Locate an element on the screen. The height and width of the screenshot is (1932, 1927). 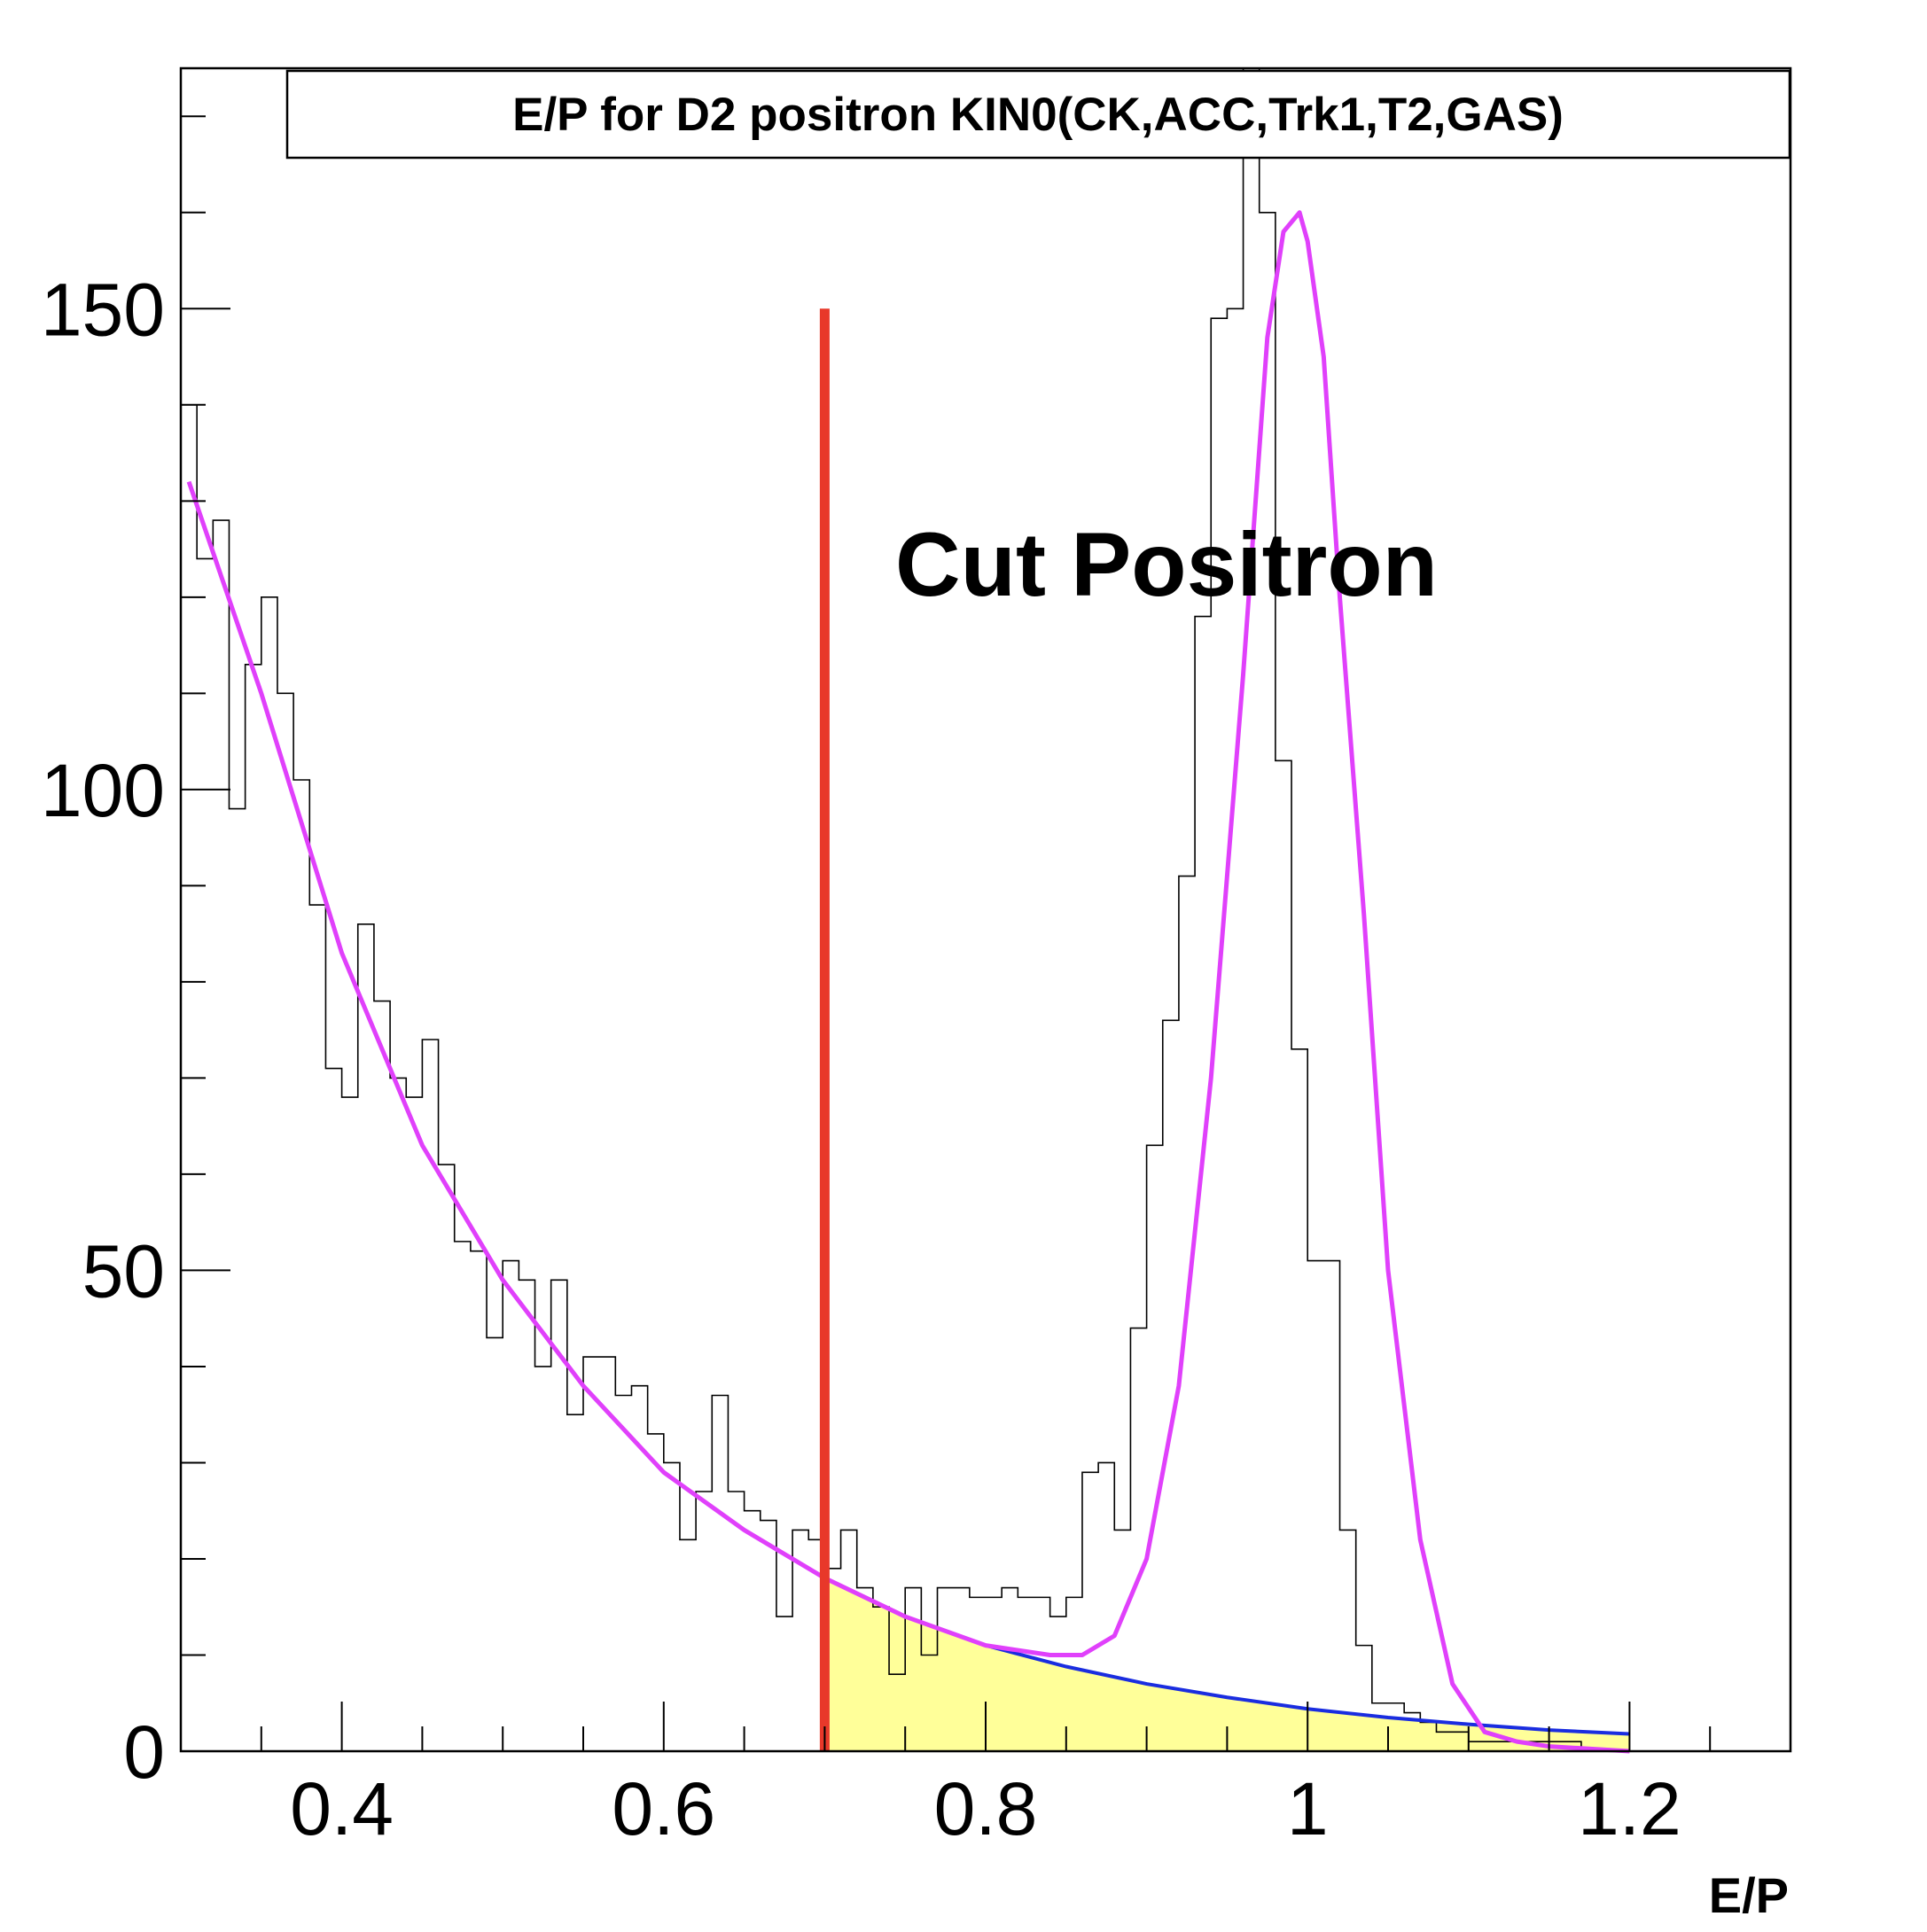
y-tick-label: 50 is located at coordinates (124, 1271).